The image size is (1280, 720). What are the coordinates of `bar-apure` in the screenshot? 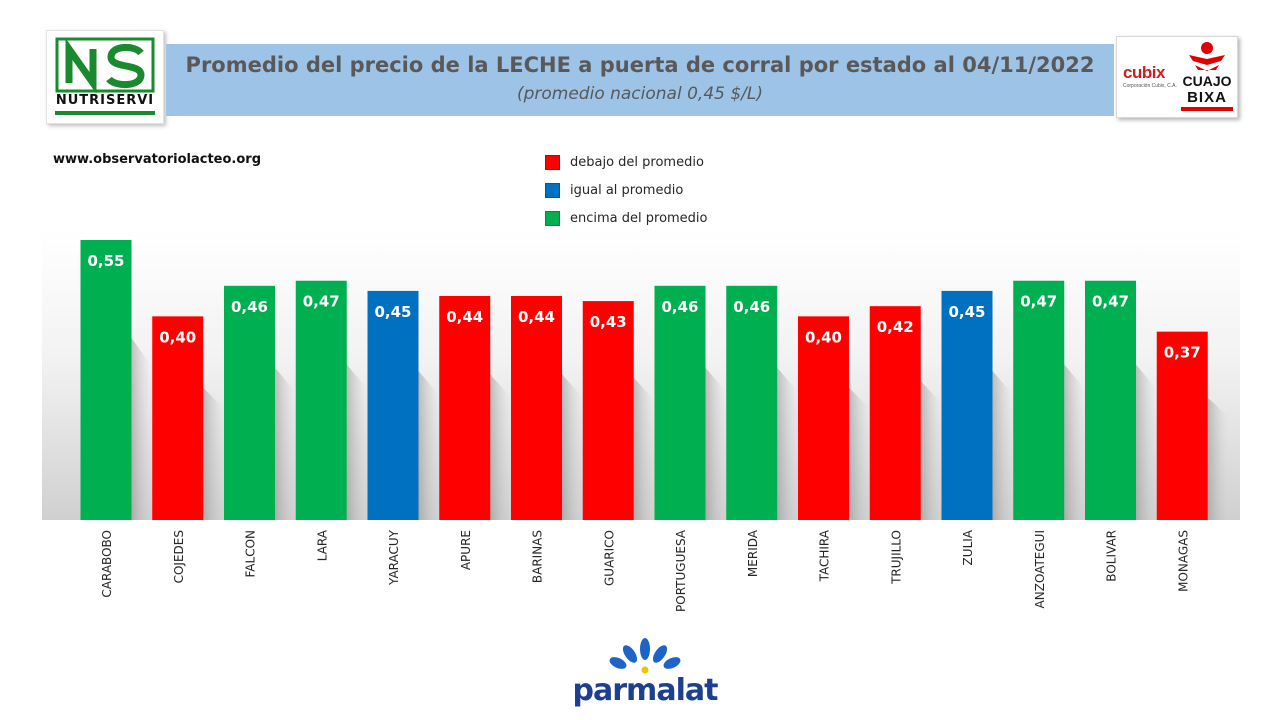 It's located at (465, 408).